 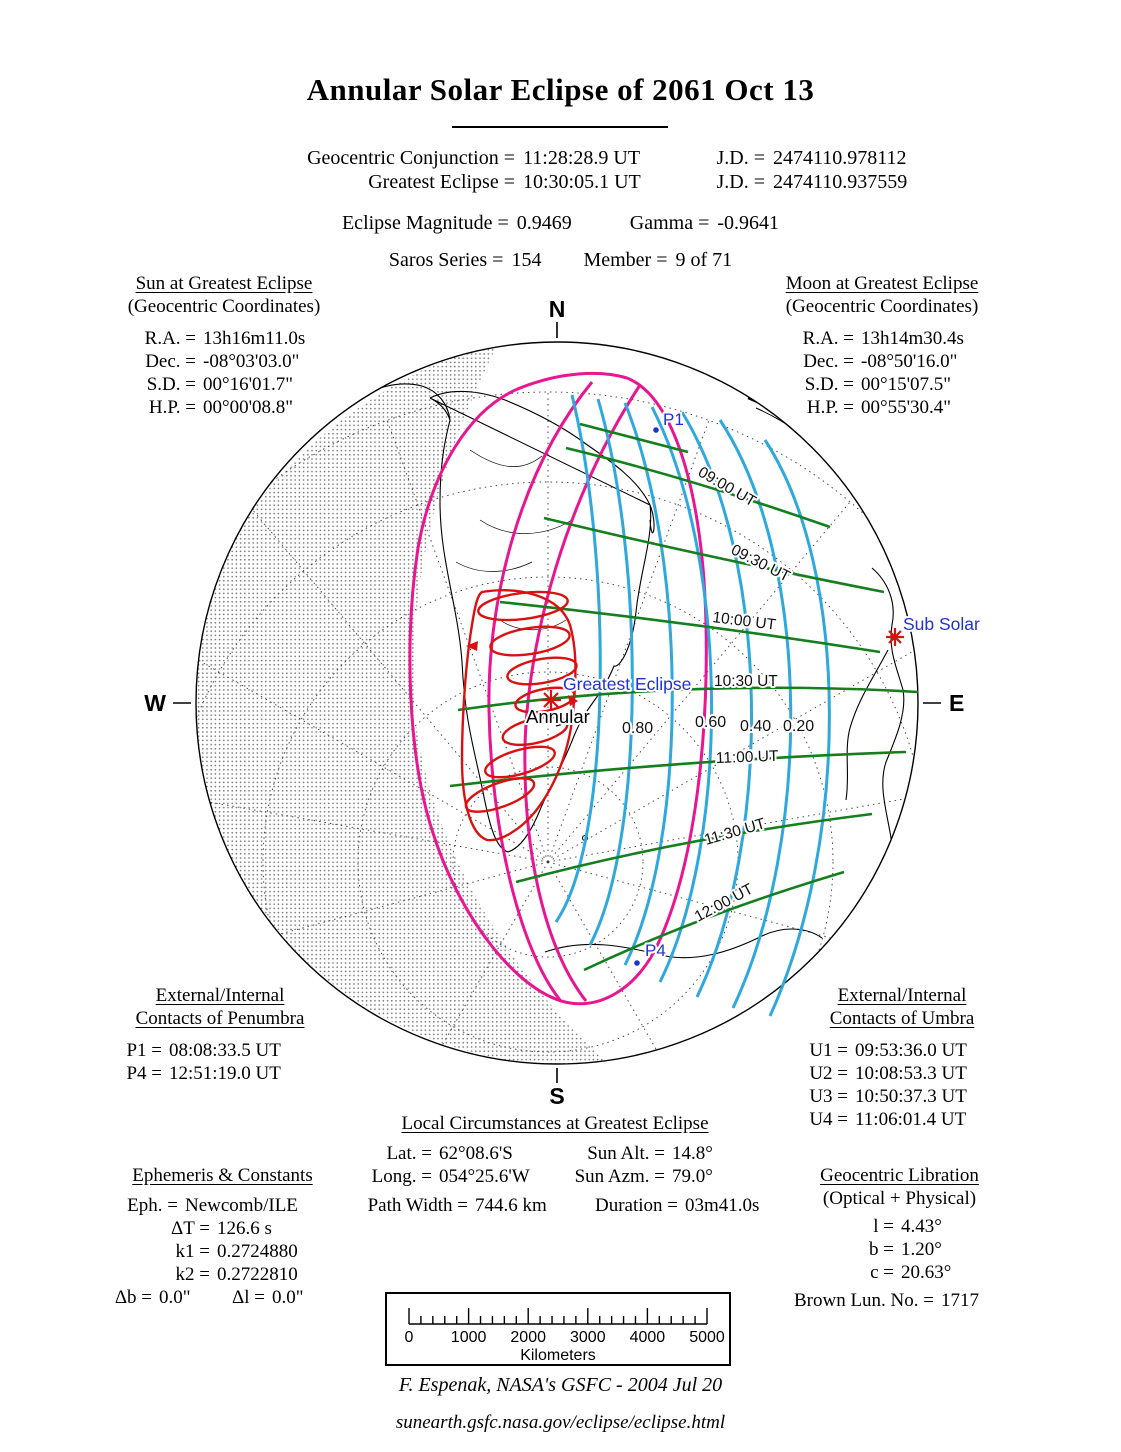 I want to click on long-label: Long. =, so click(x=401, y=1176).